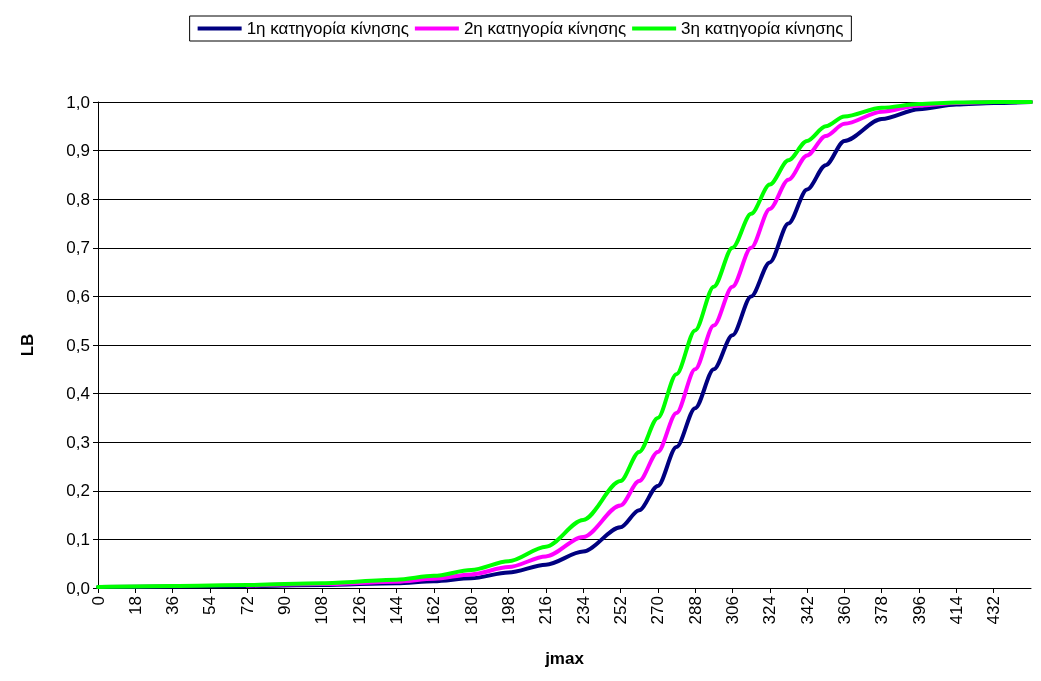  Describe the element at coordinates (844, 610) in the screenshot. I see `x-tick-label: 360` at that location.